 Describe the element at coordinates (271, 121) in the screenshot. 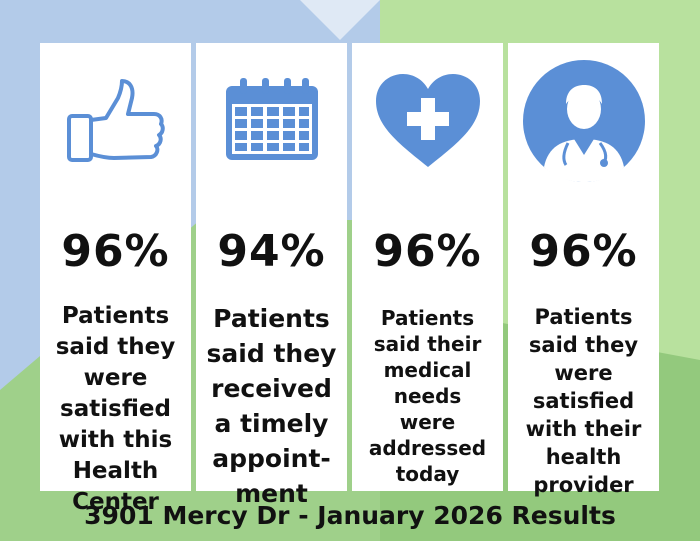

I see `calendar-icon` at that location.